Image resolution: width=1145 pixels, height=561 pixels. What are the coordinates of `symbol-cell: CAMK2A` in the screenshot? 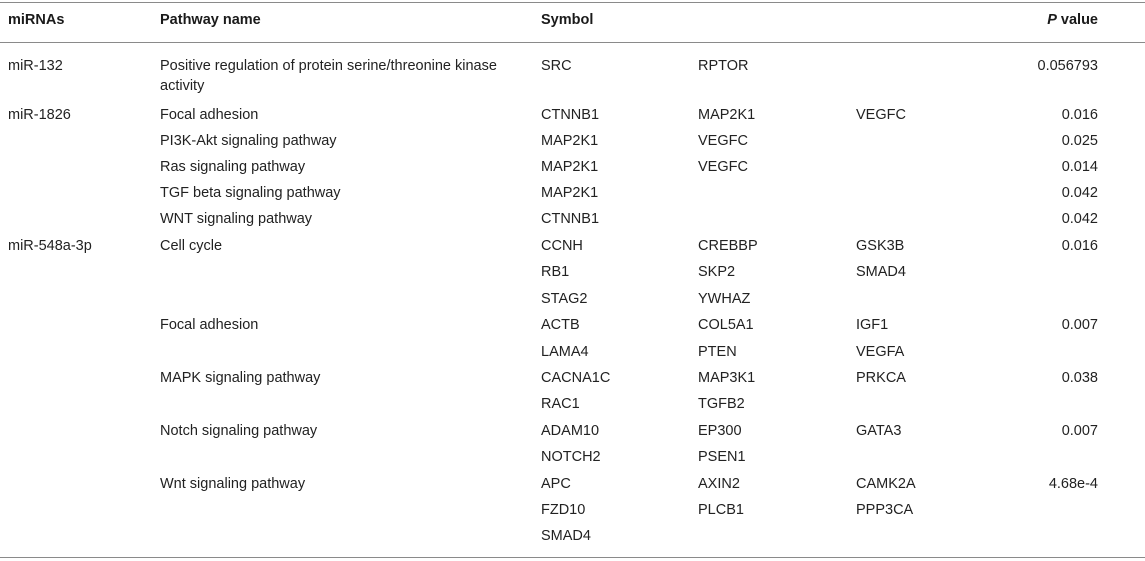 It's located at (886, 484).